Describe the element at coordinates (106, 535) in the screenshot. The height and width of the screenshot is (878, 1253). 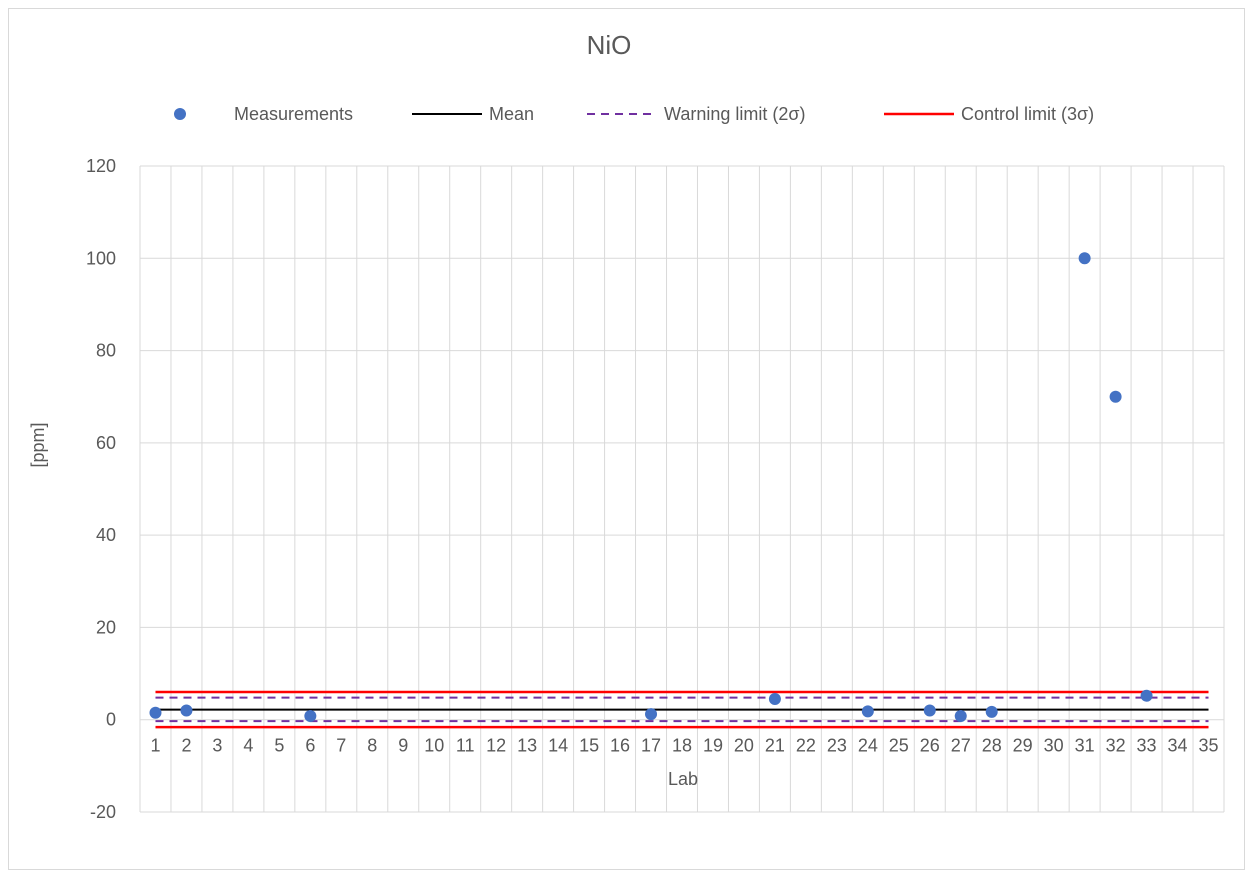
I see `y-tick-label-40: 40` at that location.